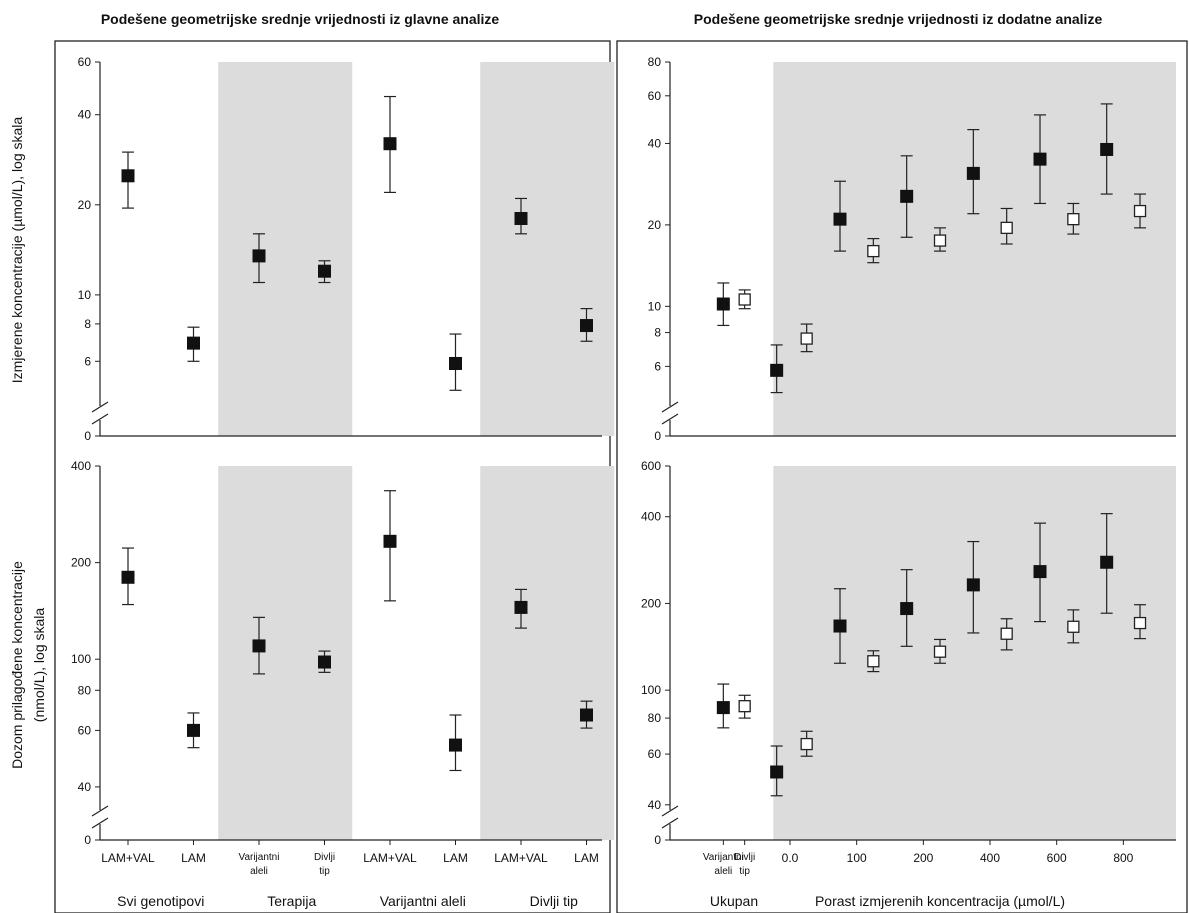 This screenshot has height=913, width=1189. I want to click on x-group-label: Ukupan, so click(734, 901).